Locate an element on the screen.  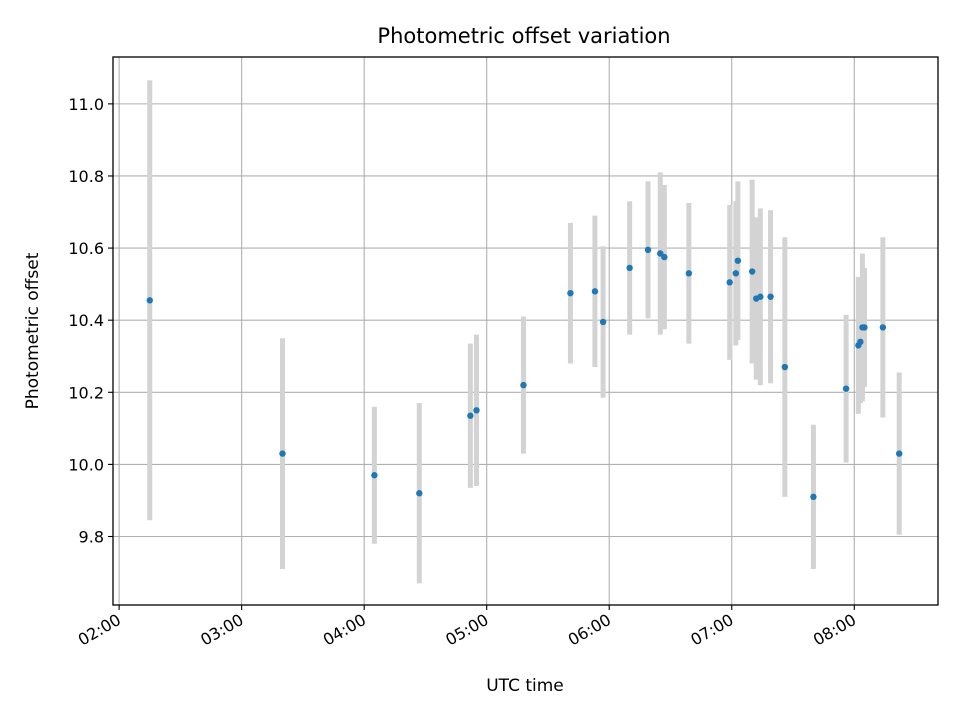
x-tick-label: 05:00 is located at coordinates (466, 630).